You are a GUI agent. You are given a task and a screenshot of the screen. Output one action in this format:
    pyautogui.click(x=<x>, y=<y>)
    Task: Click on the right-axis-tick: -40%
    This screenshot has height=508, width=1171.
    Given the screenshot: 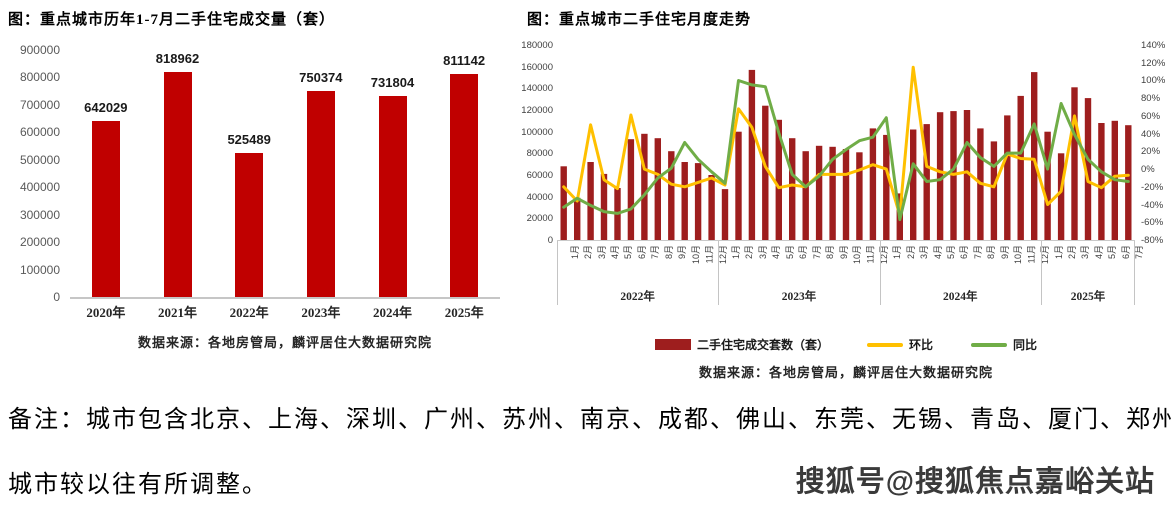 What is the action you would take?
    pyautogui.click(x=1152, y=205)
    